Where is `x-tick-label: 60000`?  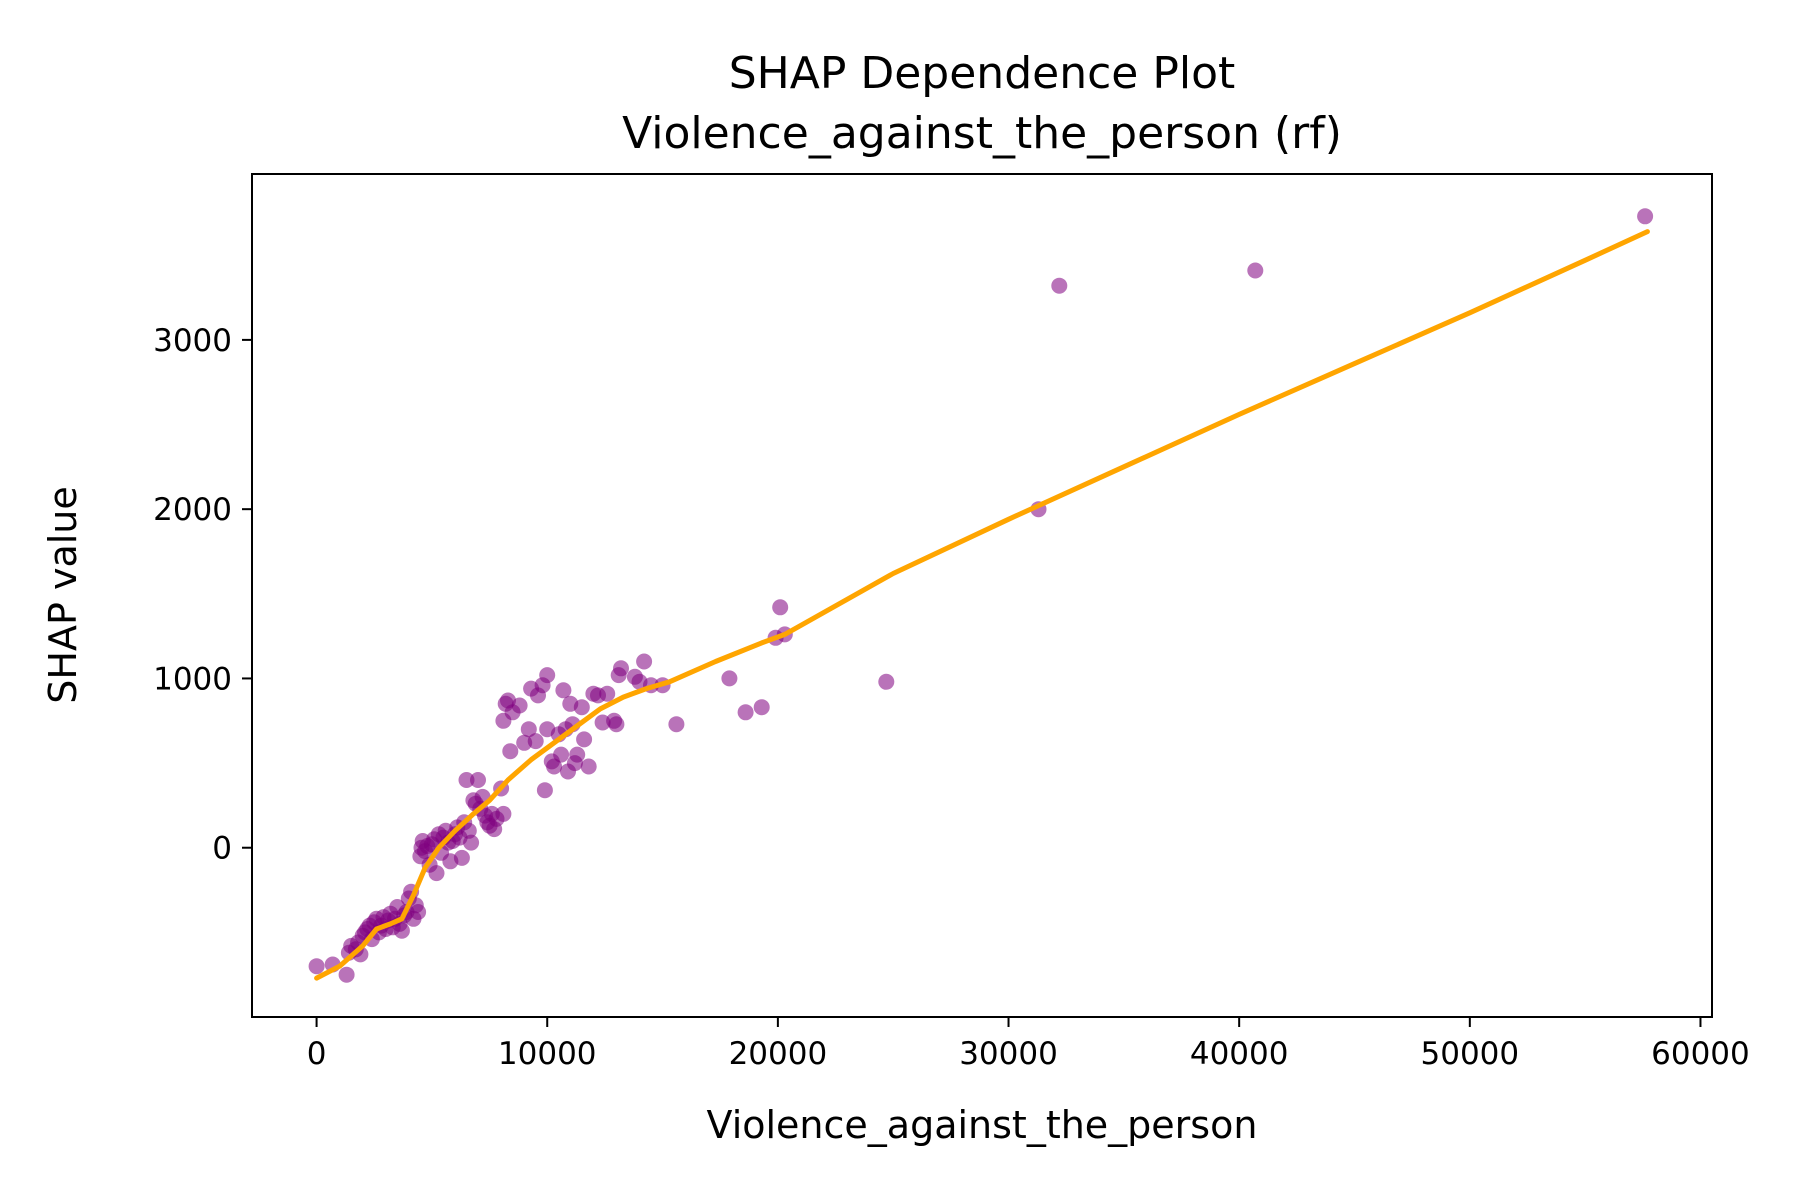
x-tick-label: 60000 is located at coordinates (1700, 1054).